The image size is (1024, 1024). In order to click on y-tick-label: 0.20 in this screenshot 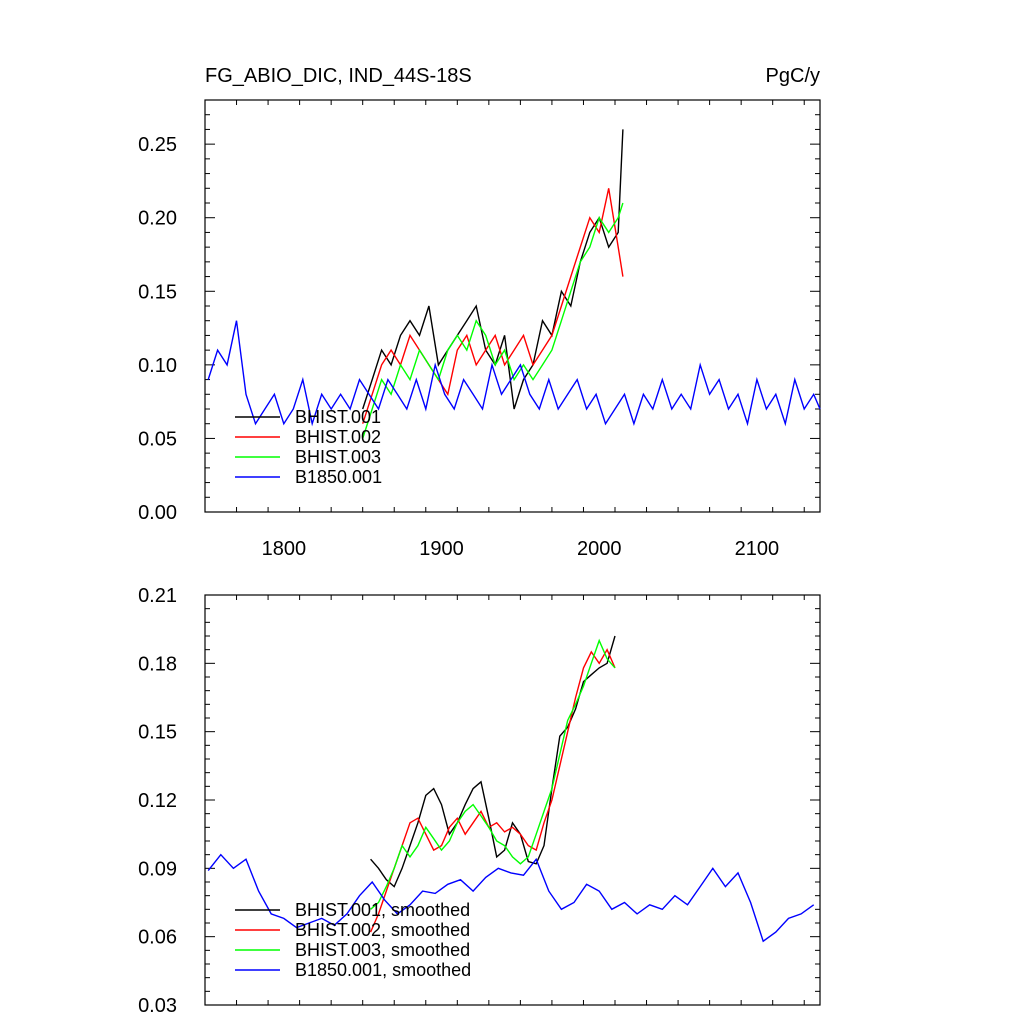, I will do `click(157, 219)`.